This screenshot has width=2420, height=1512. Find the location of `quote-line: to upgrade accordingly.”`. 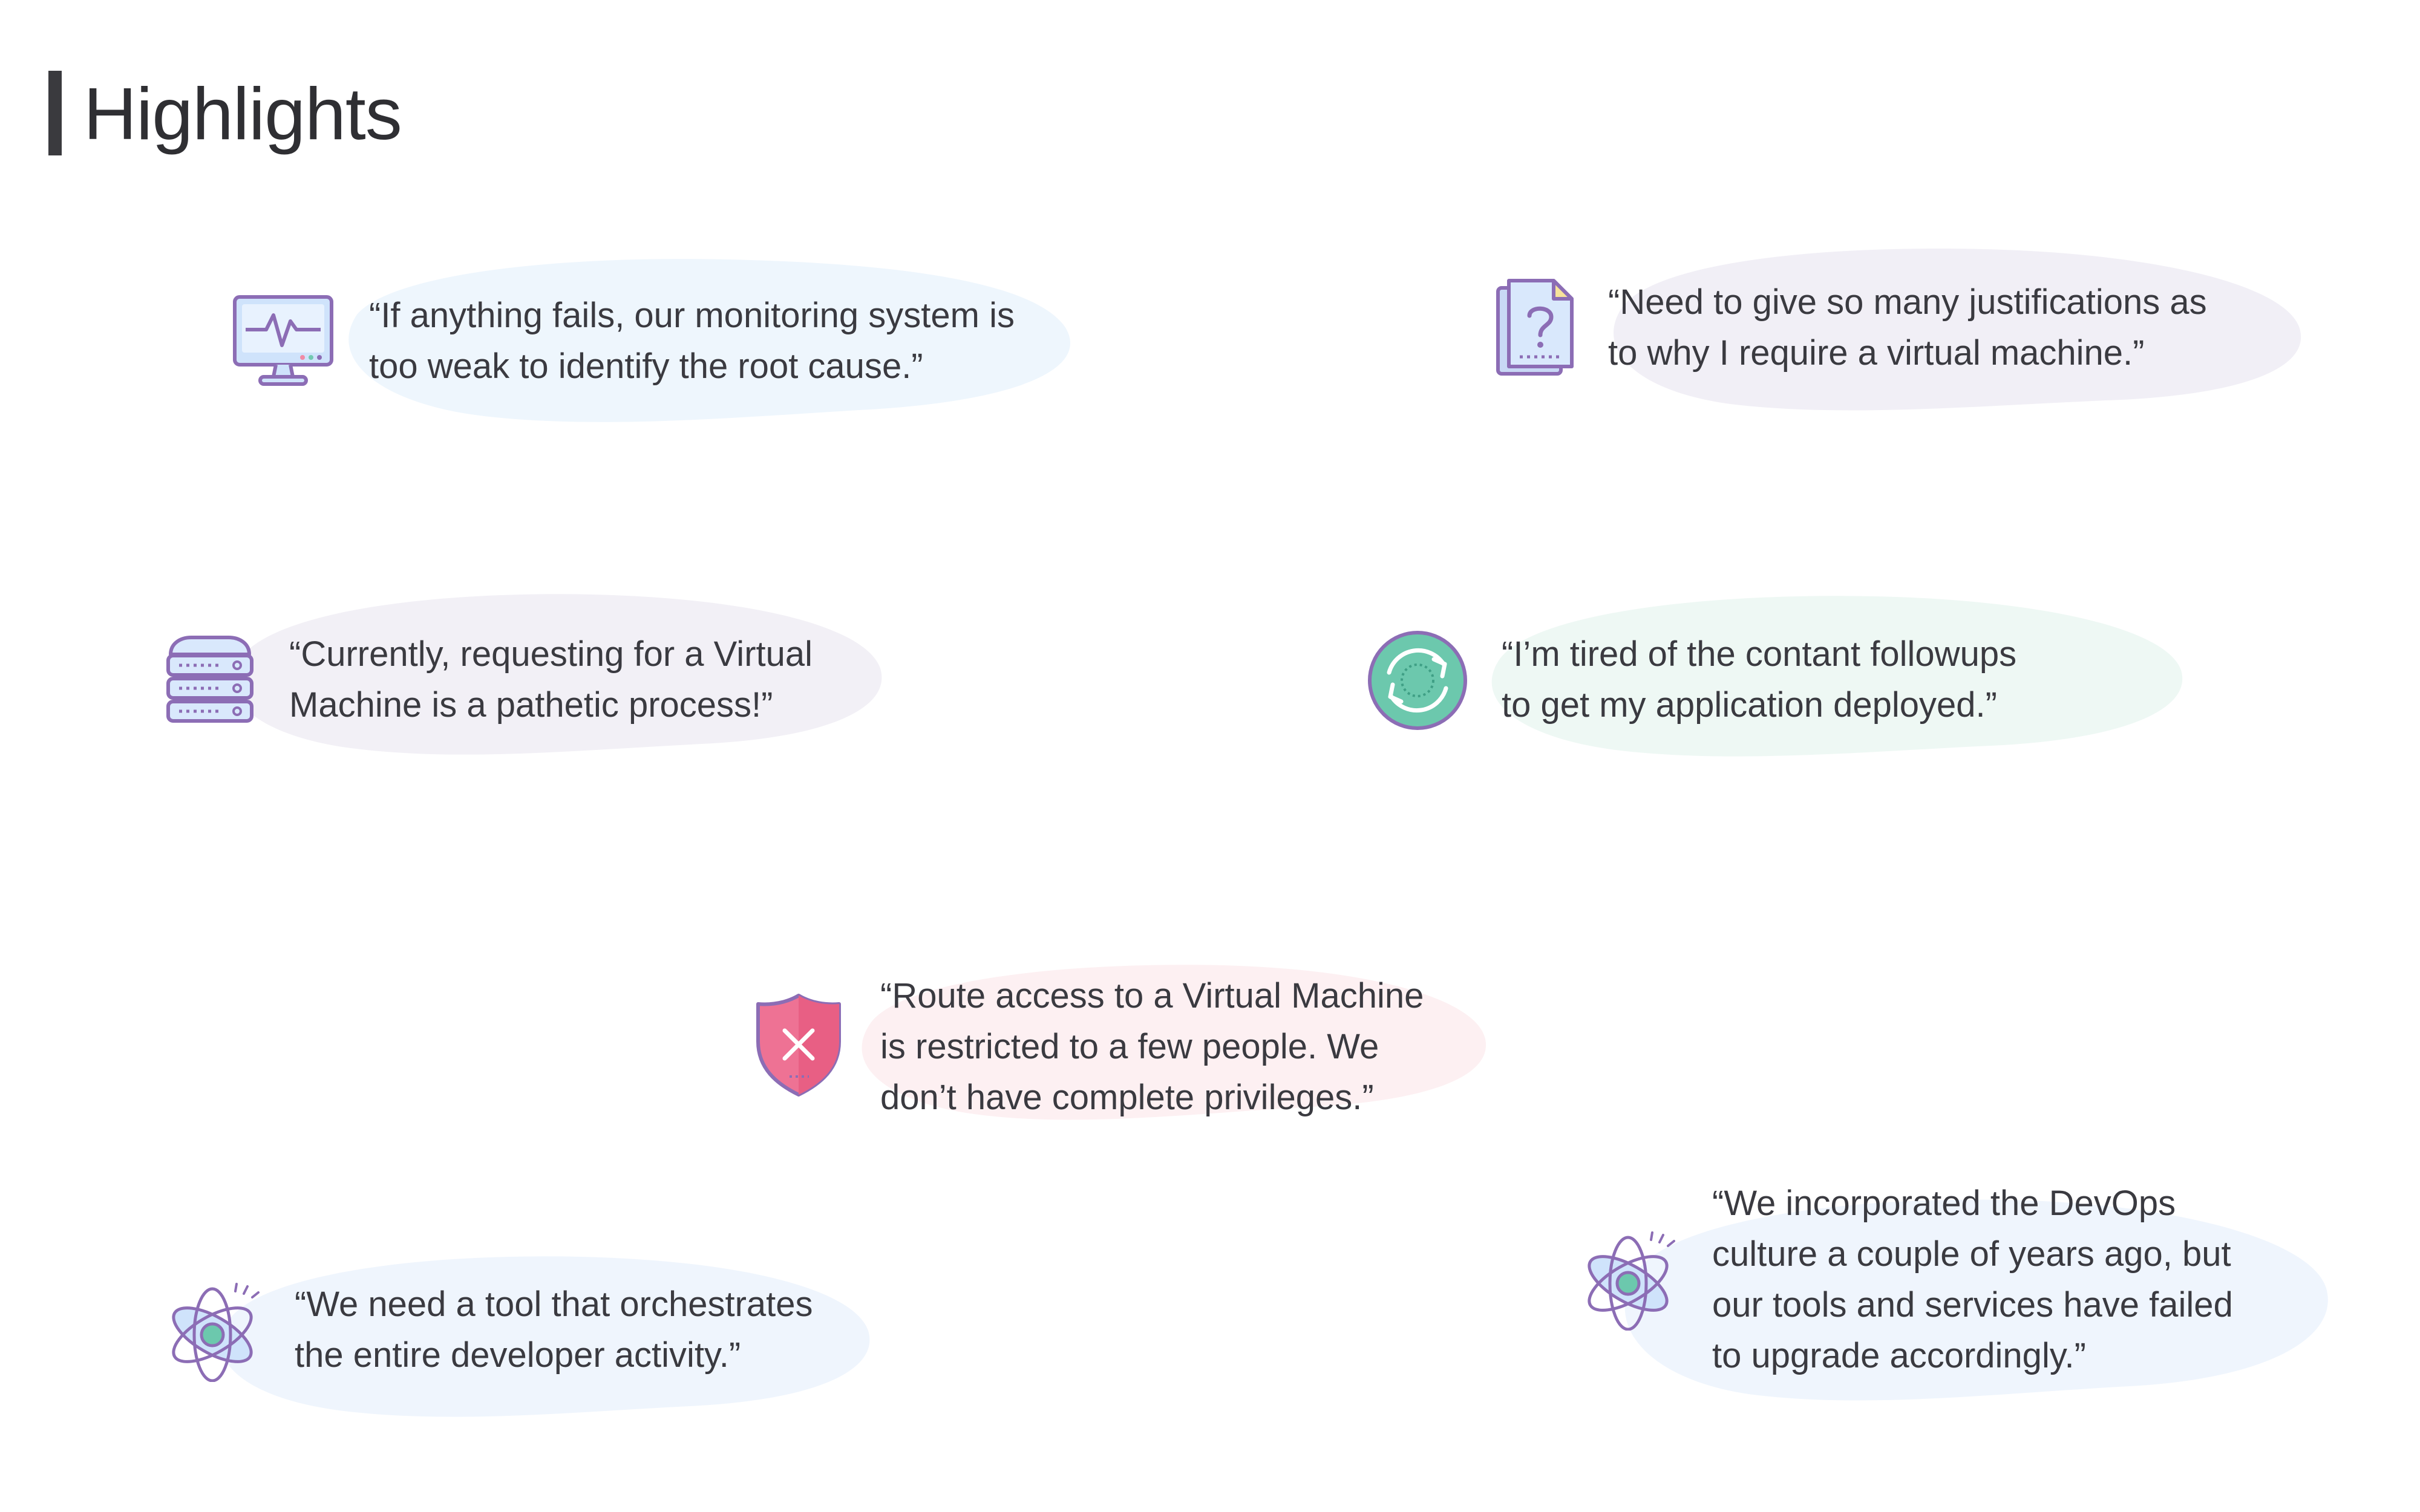

quote-line: to upgrade accordingly.” is located at coordinates (1899, 1356).